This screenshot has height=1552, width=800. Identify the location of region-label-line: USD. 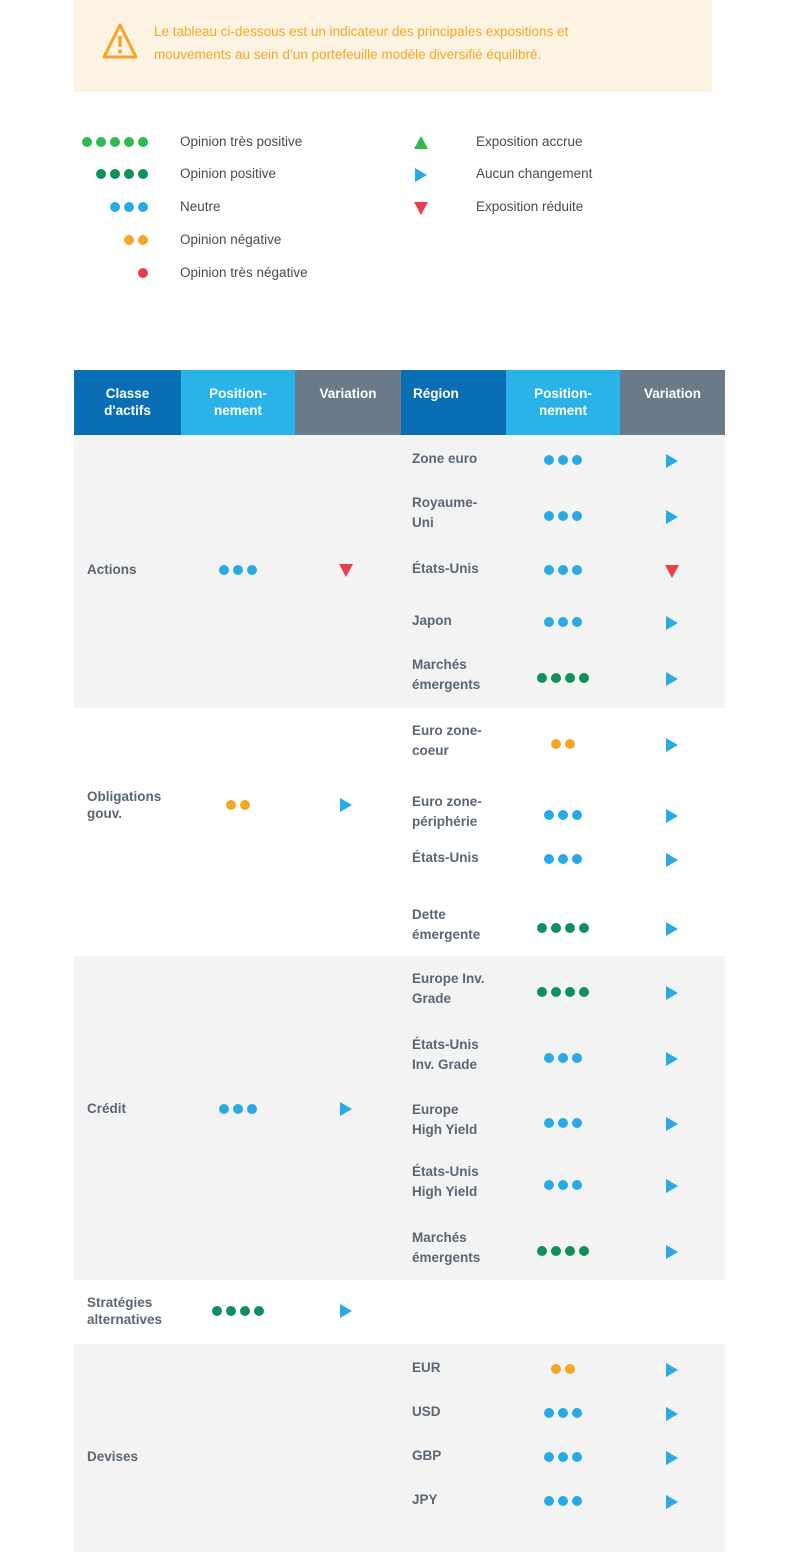
(426, 1411).